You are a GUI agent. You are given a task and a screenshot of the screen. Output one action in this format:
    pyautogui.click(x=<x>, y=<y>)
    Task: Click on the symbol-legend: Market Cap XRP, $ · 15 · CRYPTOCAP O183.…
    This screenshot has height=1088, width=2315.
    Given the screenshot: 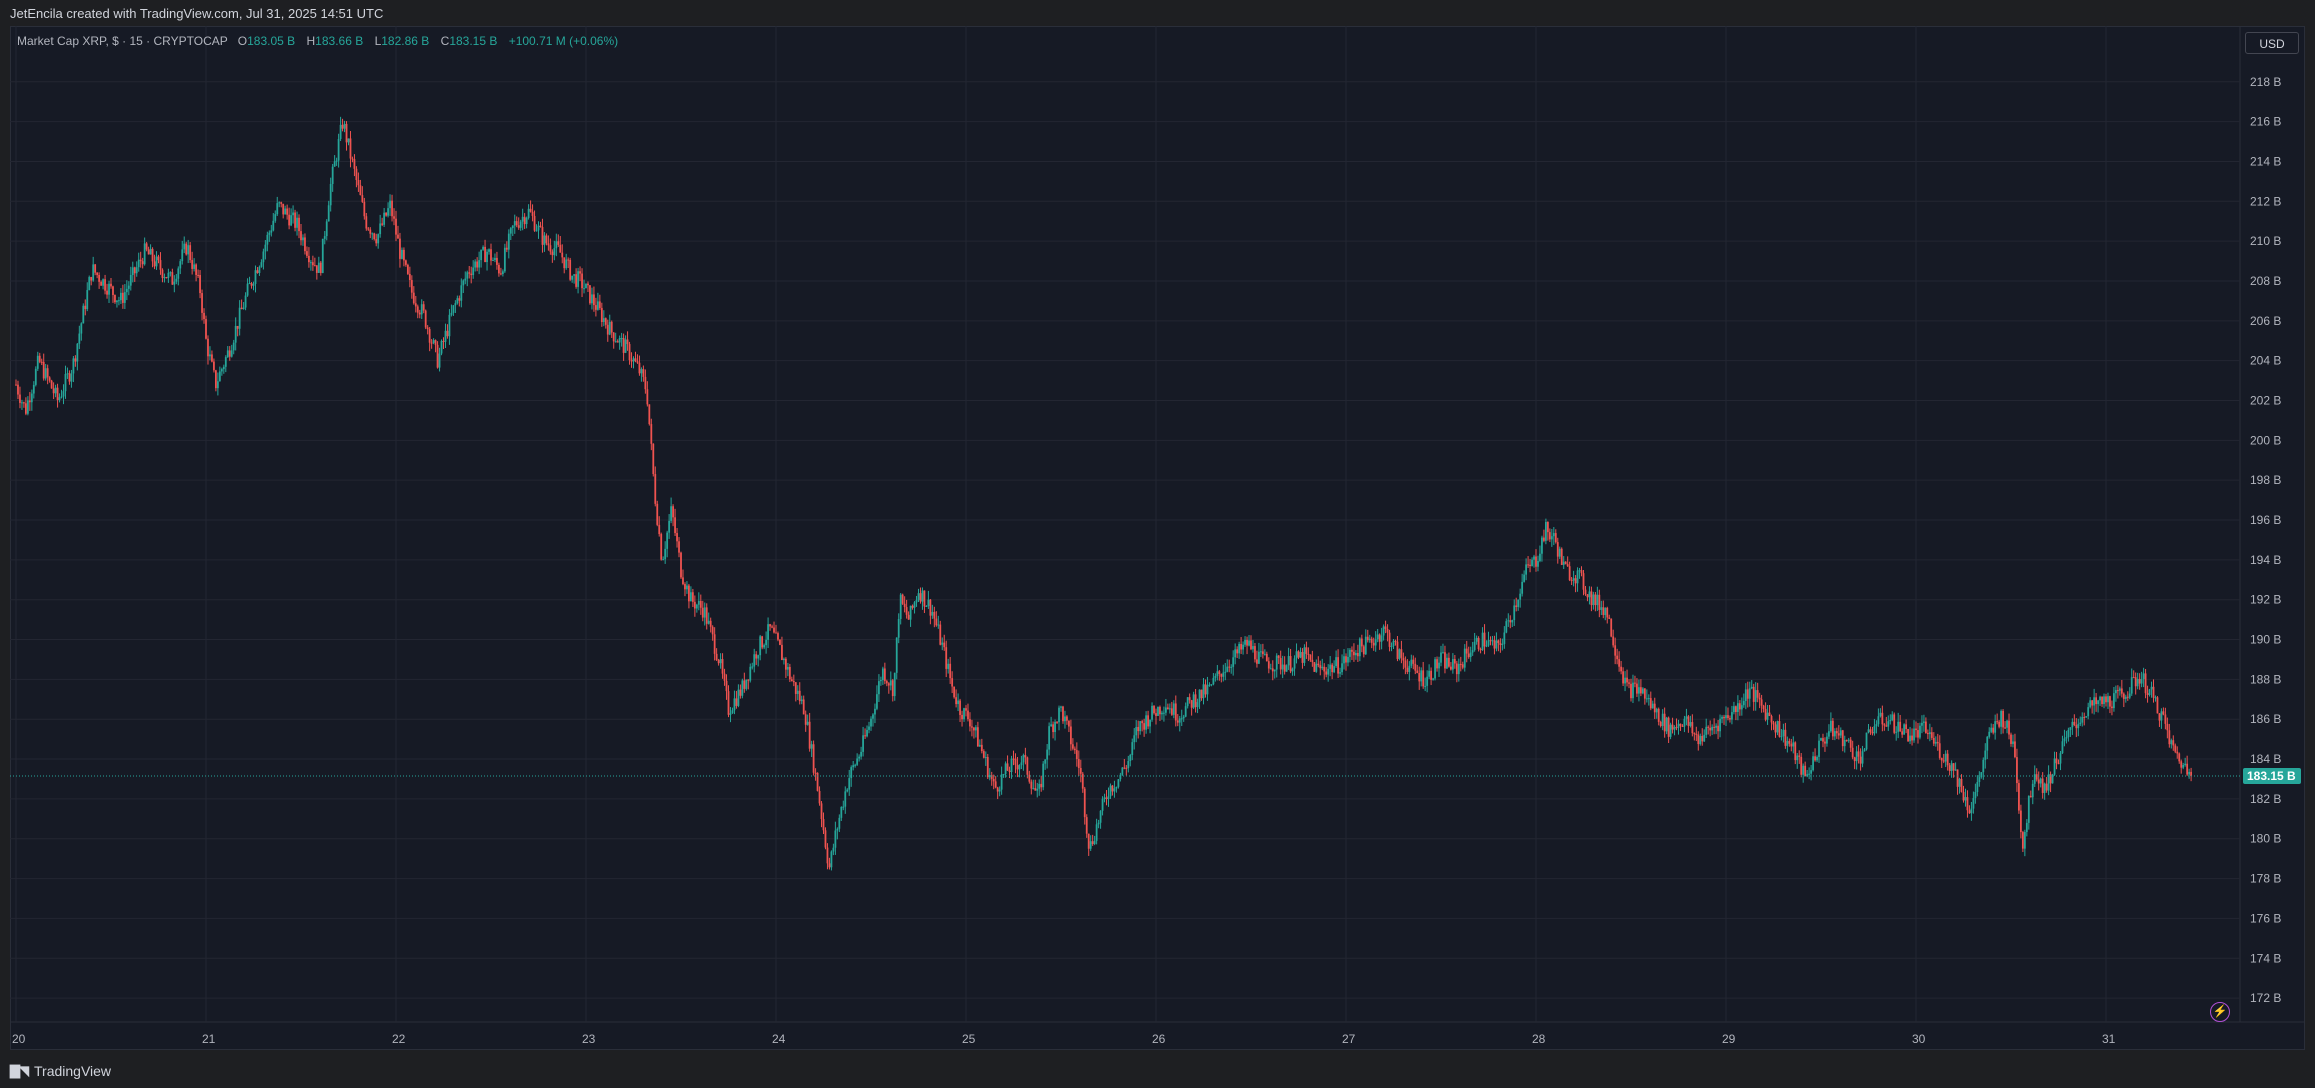 What is the action you would take?
    pyautogui.click(x=321, y=41)
    